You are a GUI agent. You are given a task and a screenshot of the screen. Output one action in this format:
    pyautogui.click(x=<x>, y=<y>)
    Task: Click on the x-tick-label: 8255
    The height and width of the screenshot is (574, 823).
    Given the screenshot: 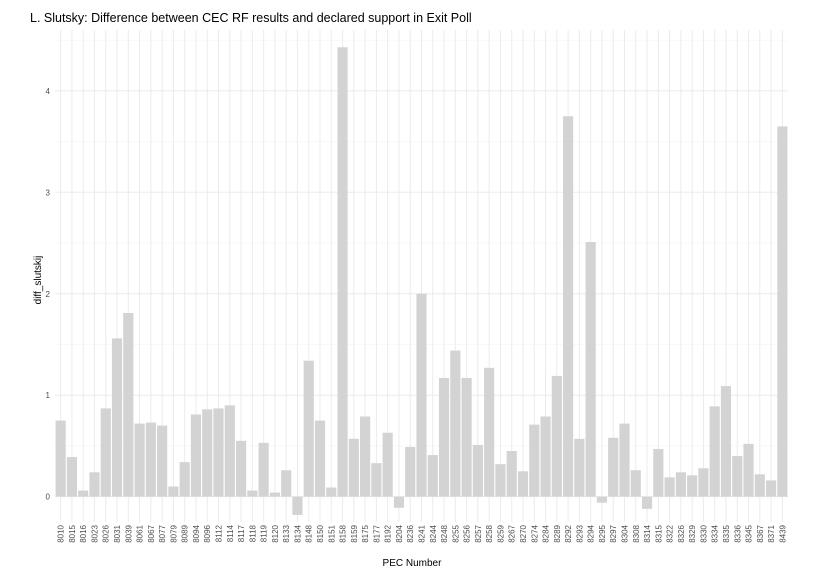 What is the action you would take?
    pyautogui.click(x=455, y=533)
    